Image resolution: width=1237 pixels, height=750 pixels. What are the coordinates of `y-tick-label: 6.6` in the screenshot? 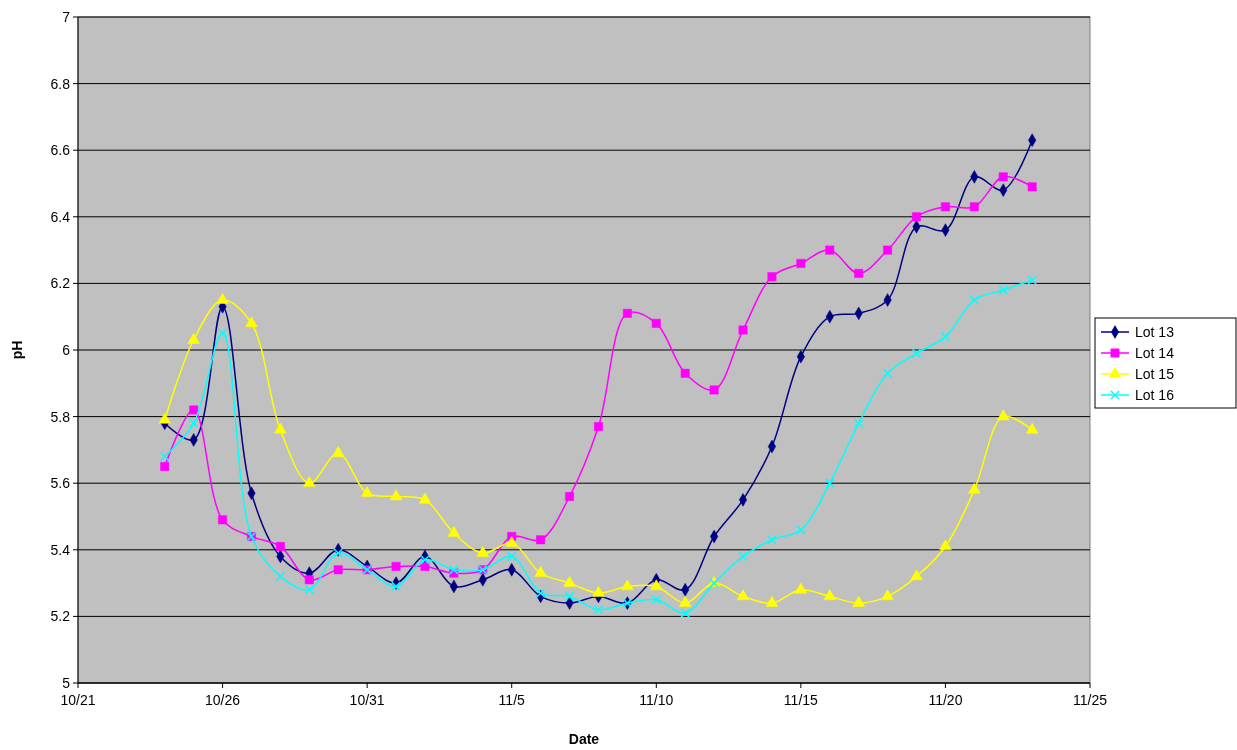 It's located at (60, 150).